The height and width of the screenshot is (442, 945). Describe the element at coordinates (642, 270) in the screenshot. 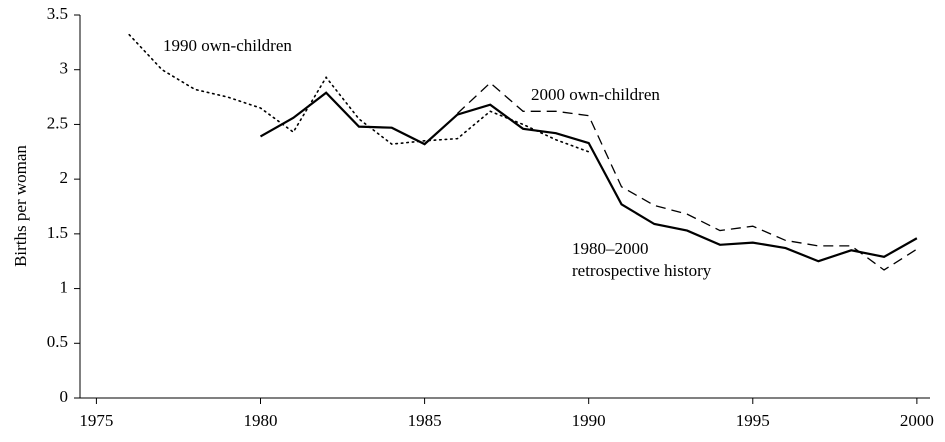

I see `series-label: retrospective history` at that location.